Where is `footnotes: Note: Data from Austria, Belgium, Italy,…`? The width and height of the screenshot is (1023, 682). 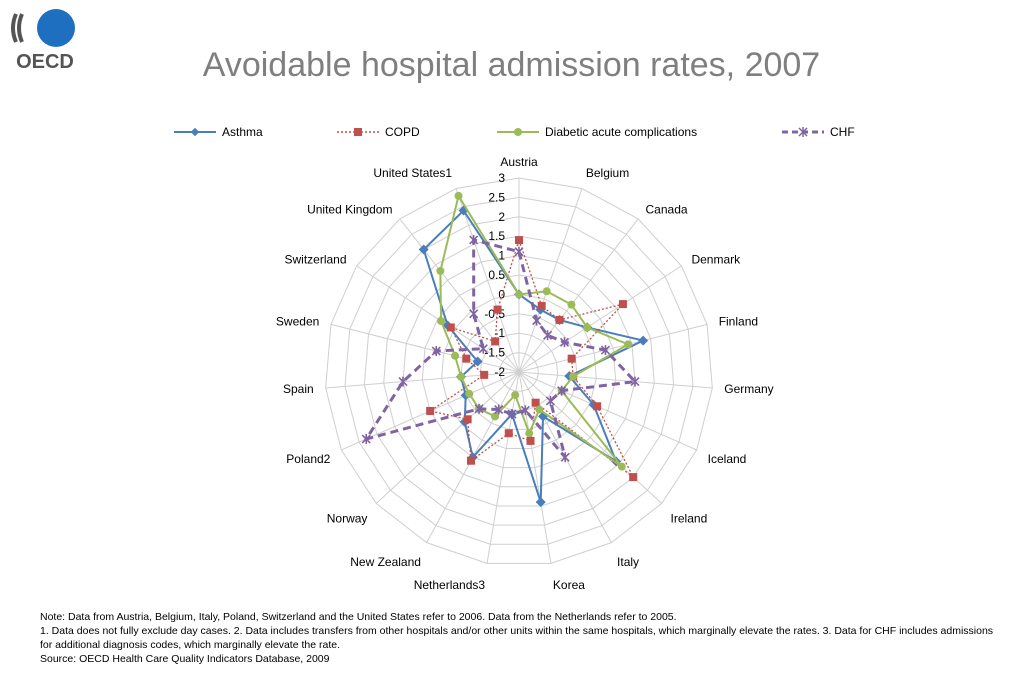
footnotes: Note: Data from Austria, Belgium, Italy,… is located at coordinates (520, 638).